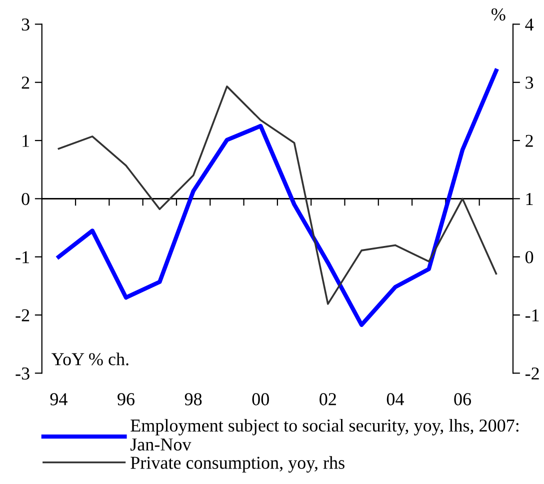 The height and width of the screenshot is (484, 544). Describe the element at coordinates (463, 399) in the screenshot. I see `x-tick-label: 06` at that location.